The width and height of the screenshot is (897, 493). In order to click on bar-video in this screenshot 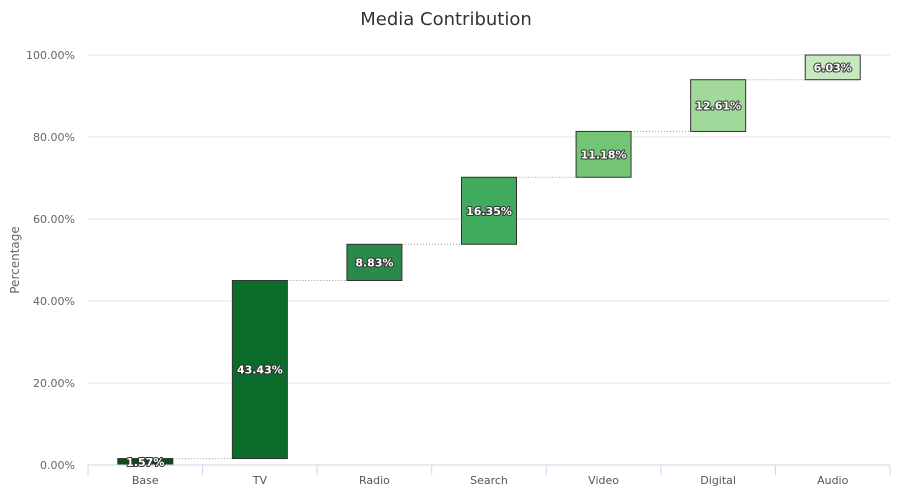, I will do `click(603, 154)`.